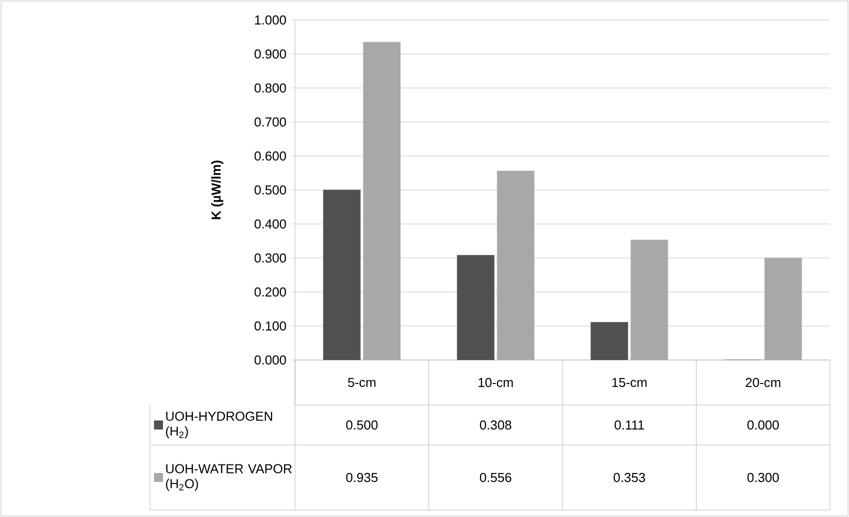 Image resolution: width=849 pixels, height=517 pixels. I want to click on y-tick-label: 0.900, so click(270, 54).